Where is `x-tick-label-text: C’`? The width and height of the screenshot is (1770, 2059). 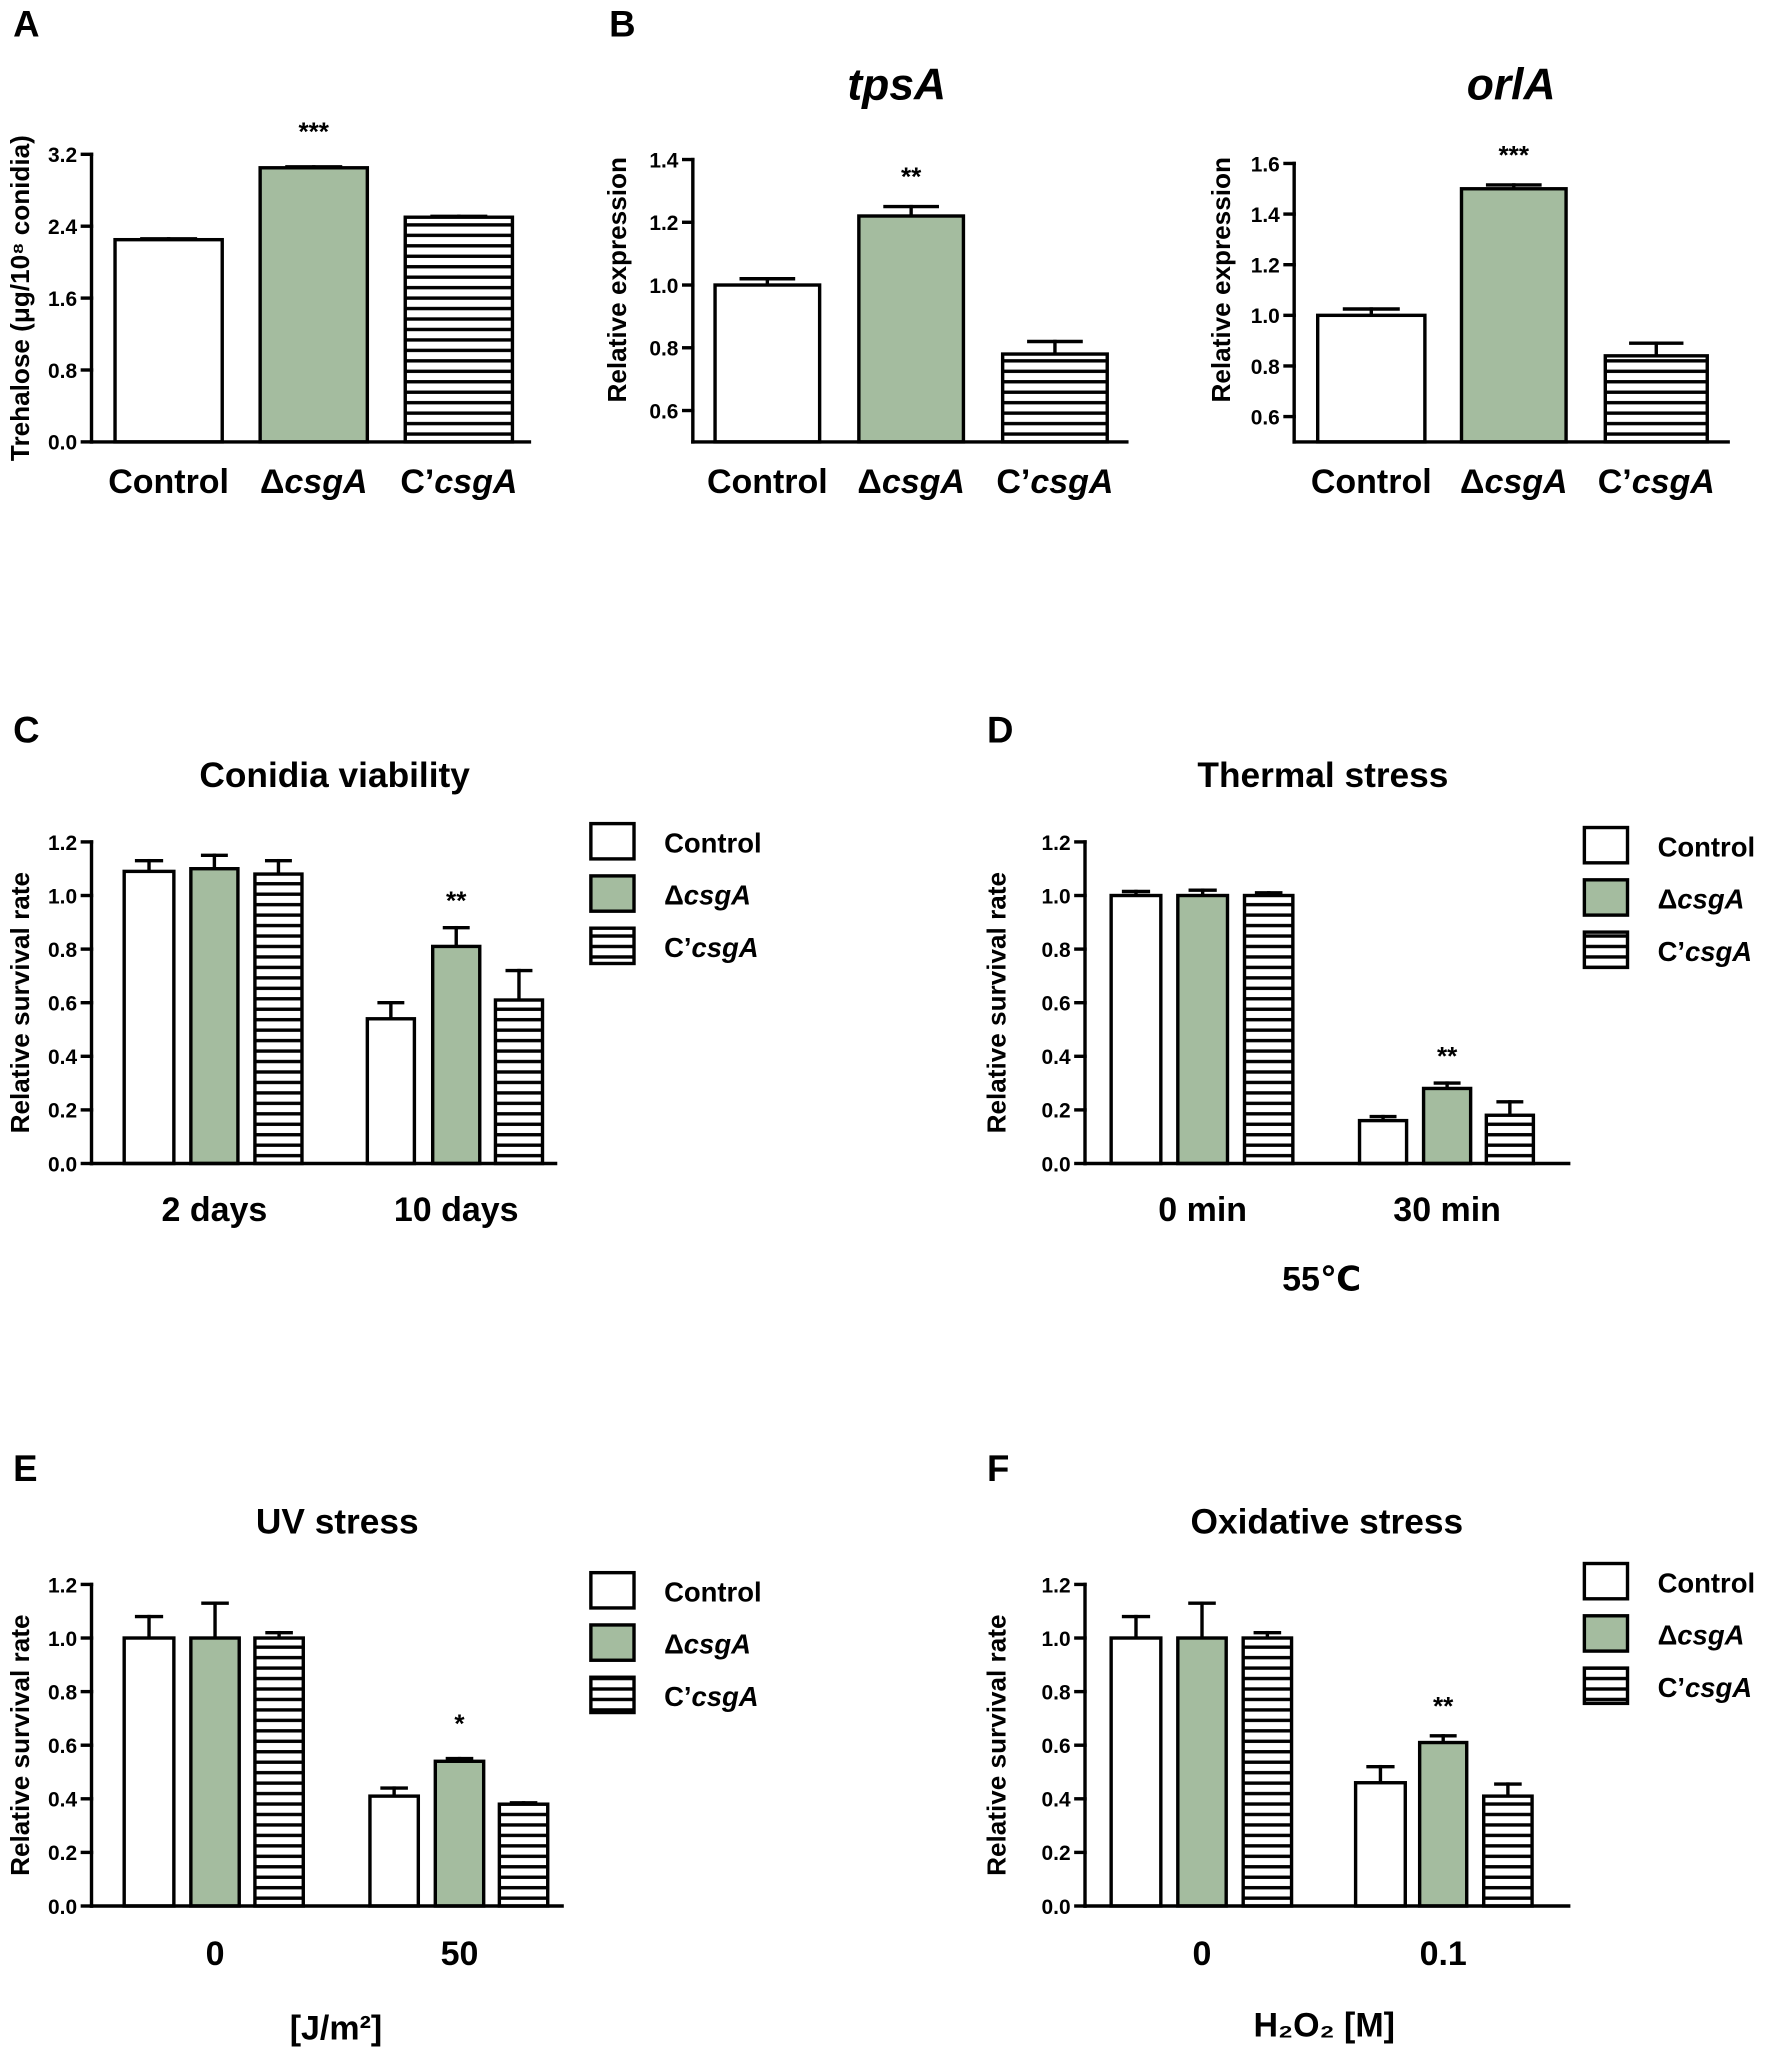
x-tick-label-text: C’ is located at coordinates (417, 482).